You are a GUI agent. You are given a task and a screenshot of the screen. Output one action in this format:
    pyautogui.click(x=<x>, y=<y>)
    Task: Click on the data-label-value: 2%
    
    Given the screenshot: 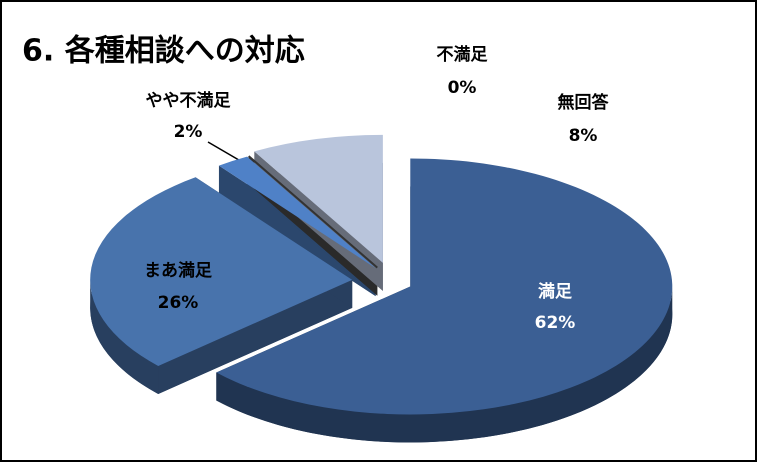 What is the action you would take?
    pyautogui.click(x=188, y=132)
    